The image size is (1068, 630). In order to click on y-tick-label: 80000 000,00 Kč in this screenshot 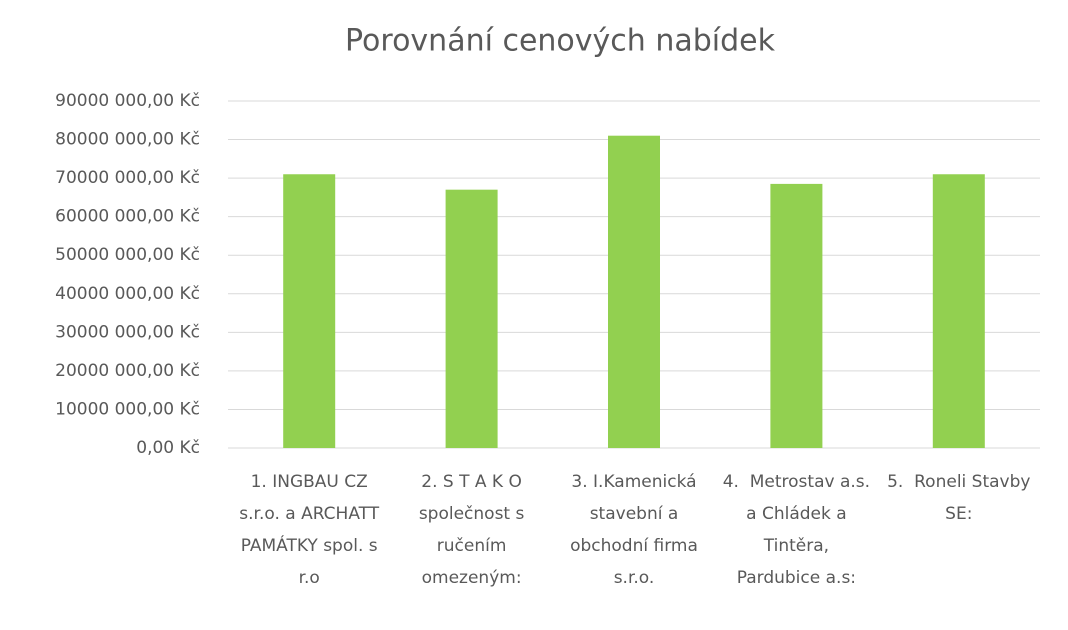, I will do `click(127, 140)`.